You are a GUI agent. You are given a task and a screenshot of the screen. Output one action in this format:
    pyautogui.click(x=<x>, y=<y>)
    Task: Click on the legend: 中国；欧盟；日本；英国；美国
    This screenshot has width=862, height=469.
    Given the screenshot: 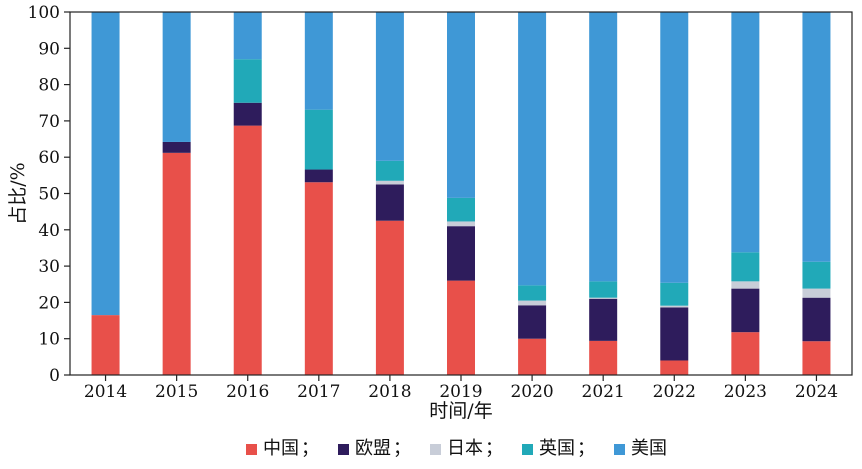 What is the action you would take?
    pyautogui.click(x=456, y=448)
    